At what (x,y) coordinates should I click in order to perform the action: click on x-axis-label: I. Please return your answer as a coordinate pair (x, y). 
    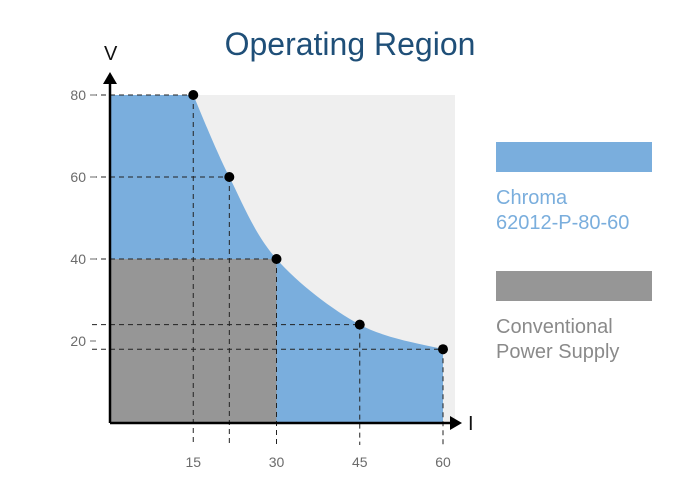
    Looking at the image, I should click on (471, 424).